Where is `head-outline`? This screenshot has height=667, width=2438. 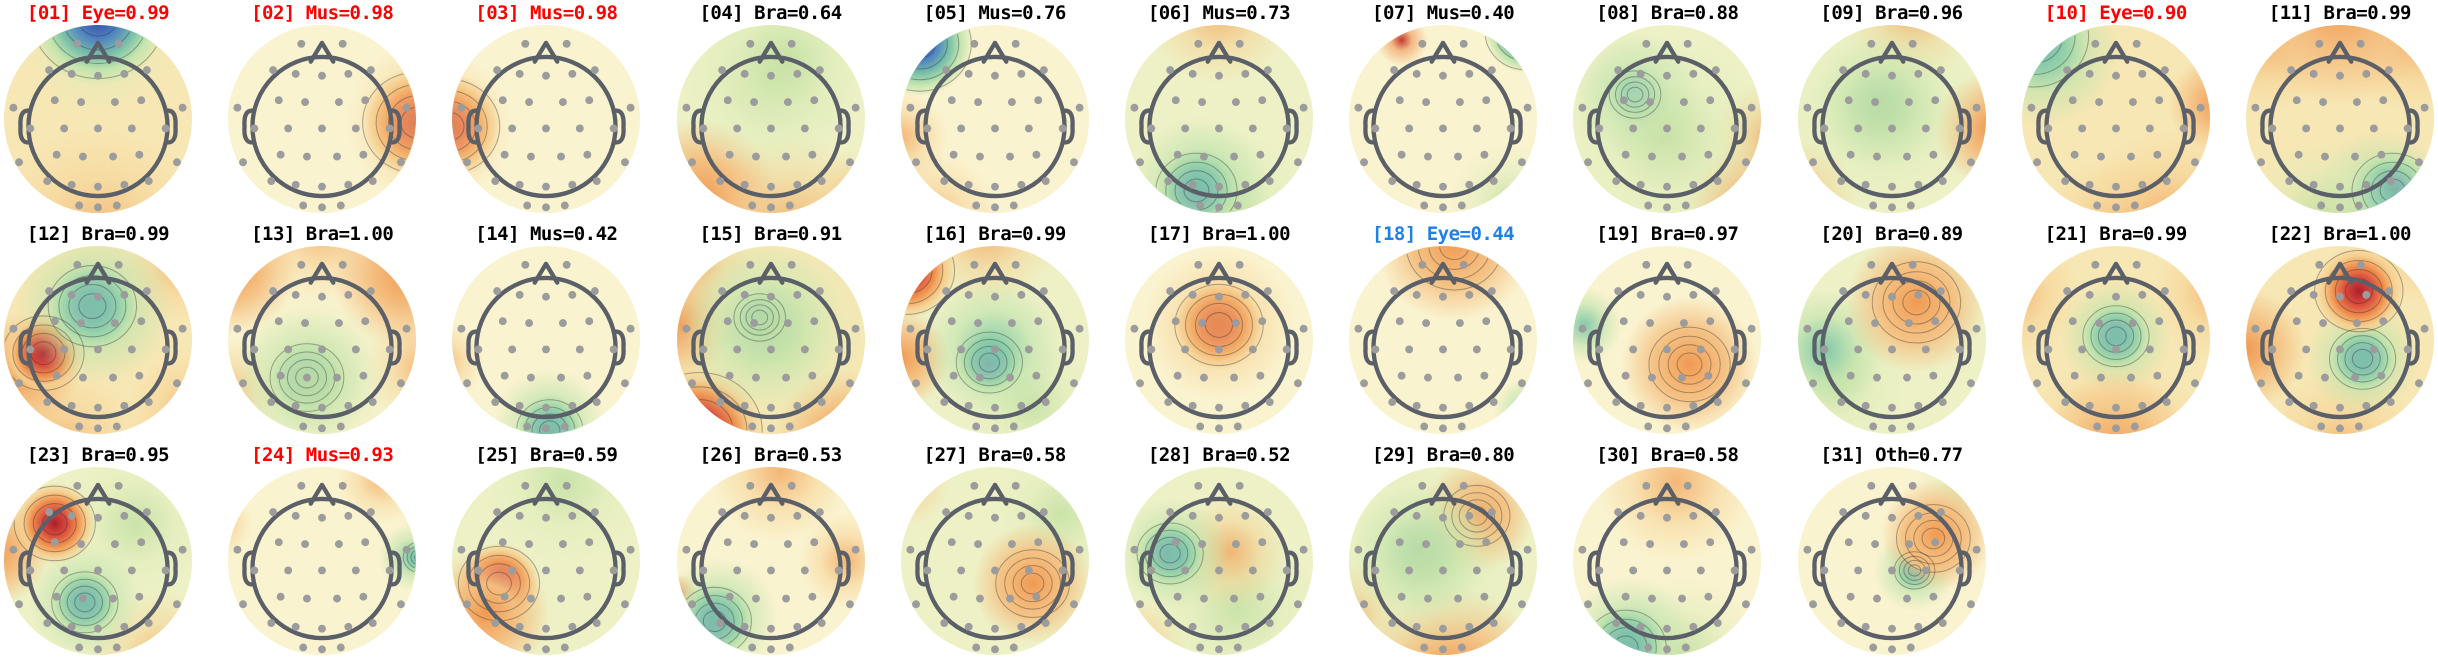 head-outline is located at coordinates (770, 340).